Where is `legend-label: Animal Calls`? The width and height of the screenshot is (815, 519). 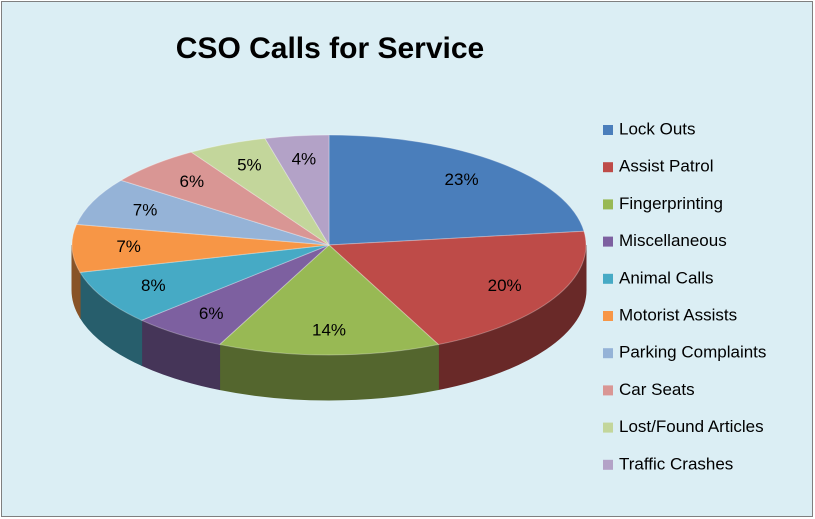 legend-label: Animal Calls is located at coordinates (666, 277).